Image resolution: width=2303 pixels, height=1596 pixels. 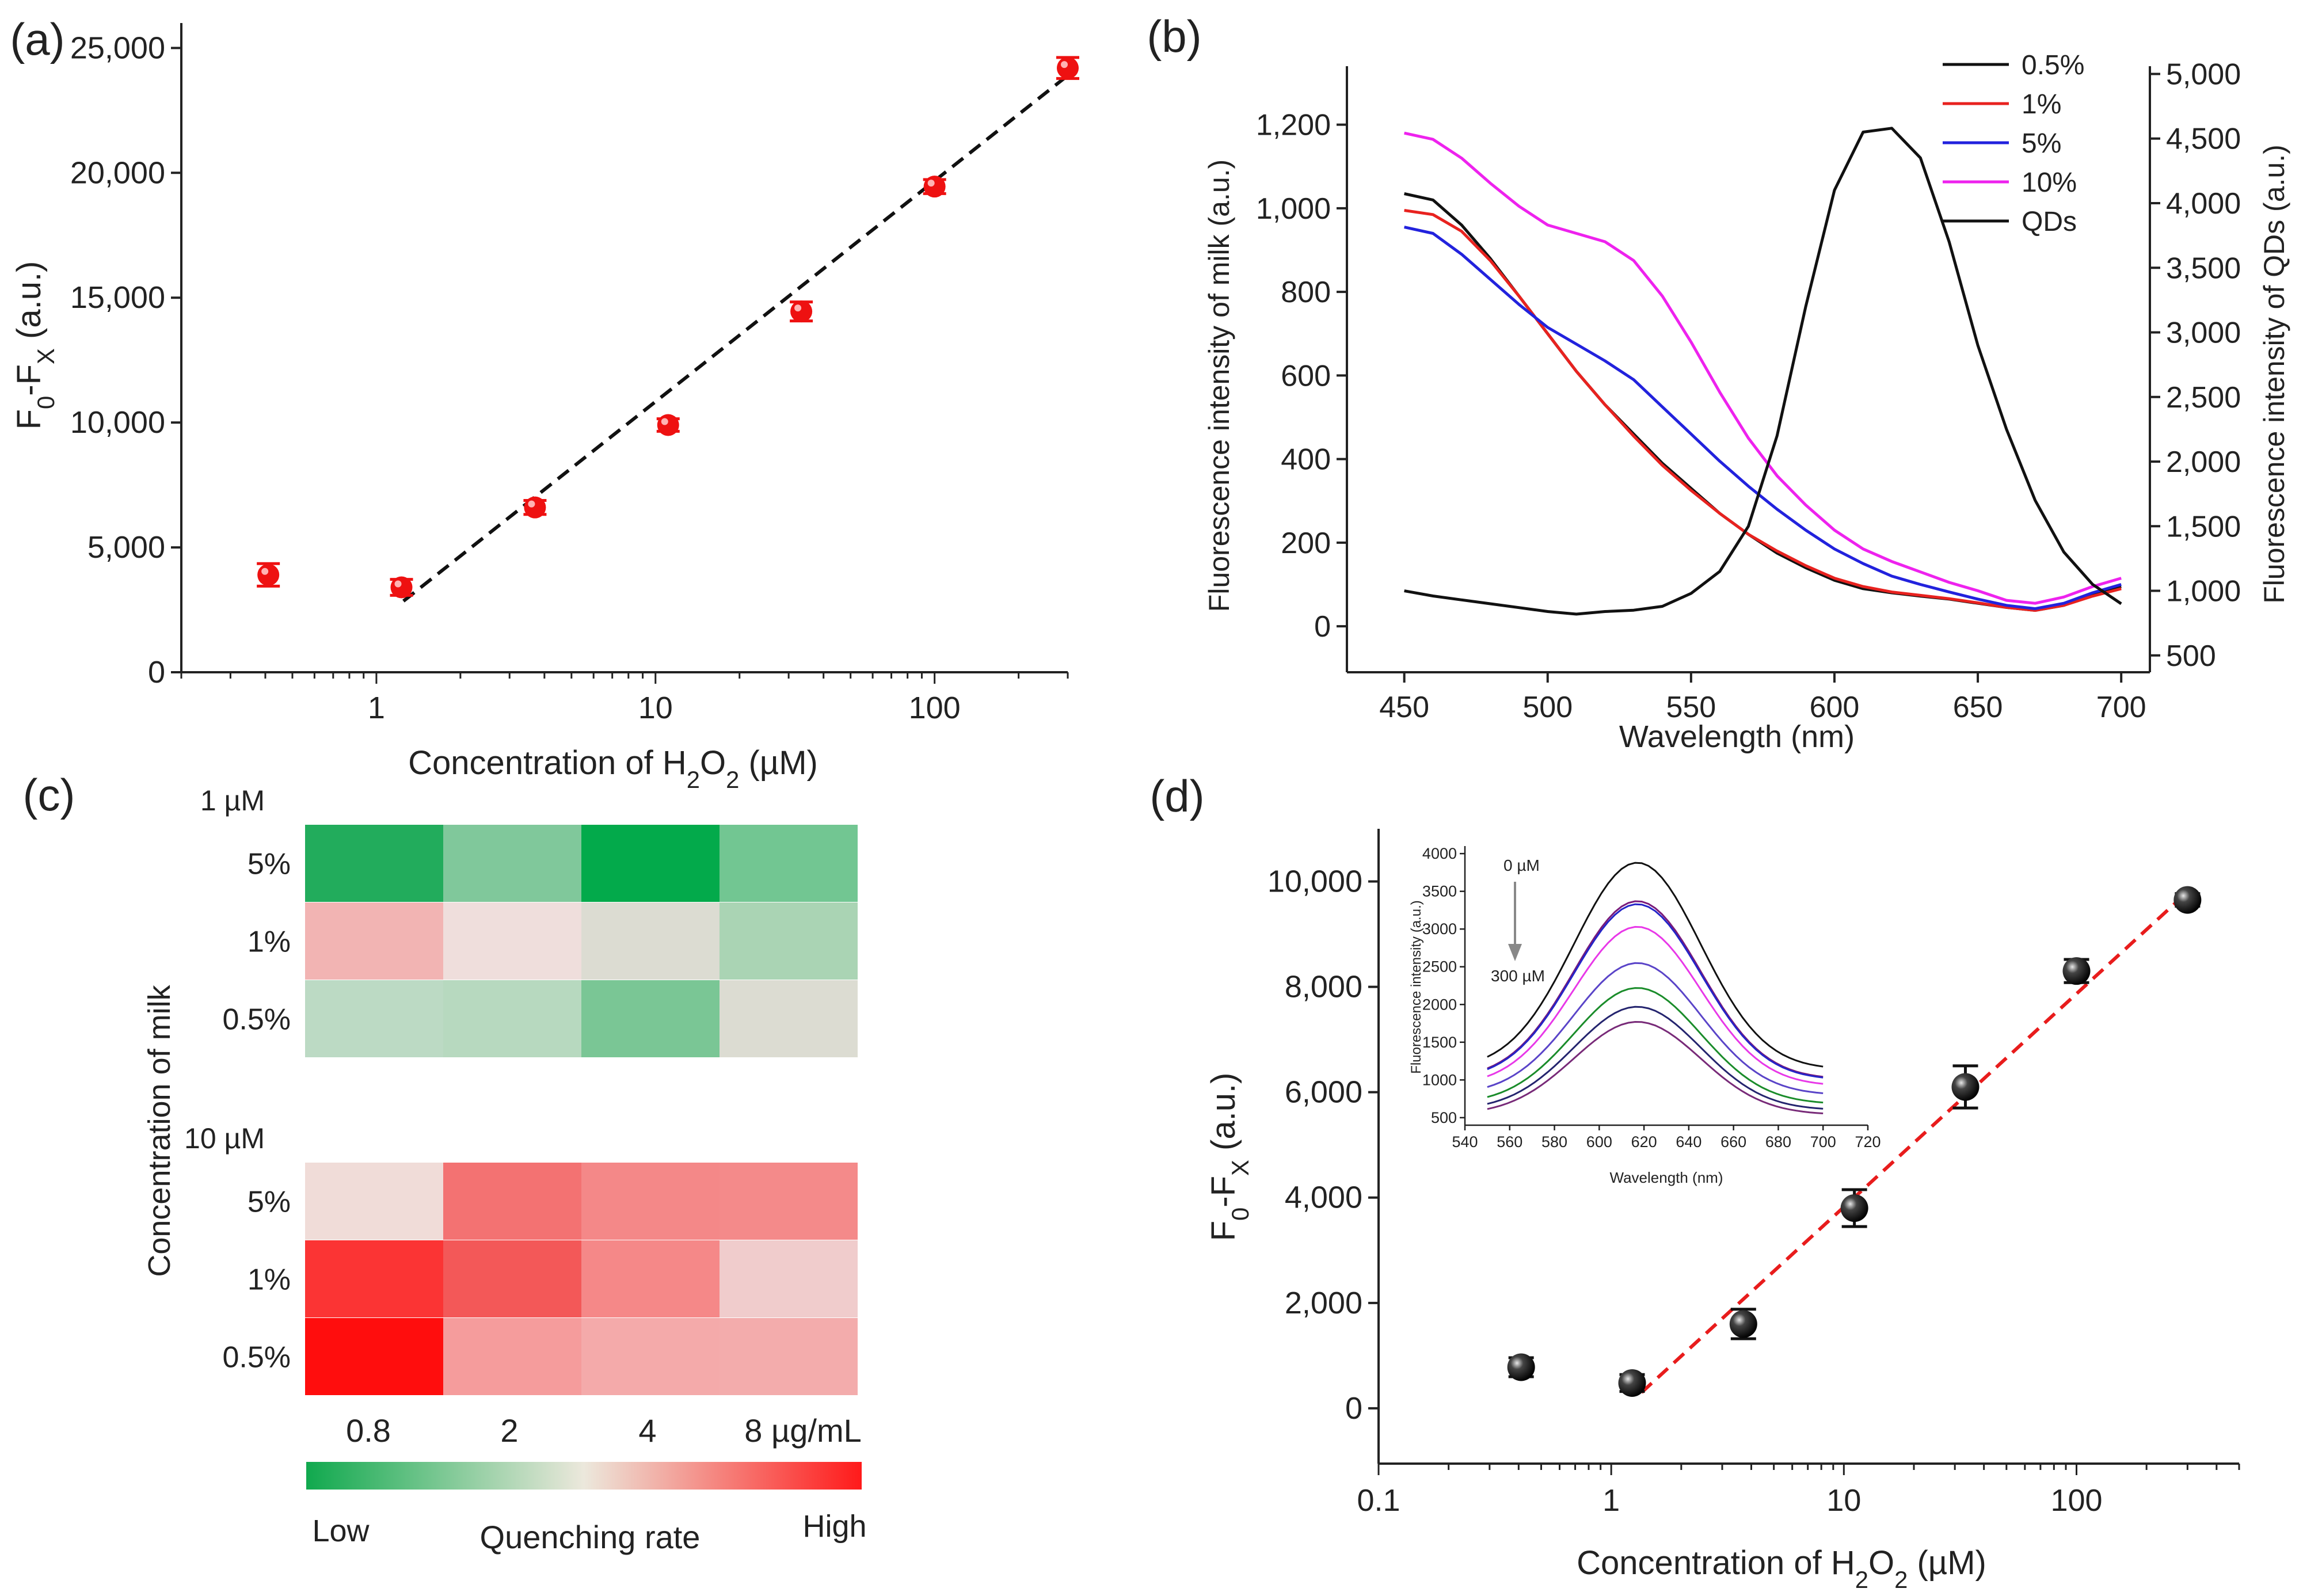 I want to click on c-column-label: 2, so click(x=509, y=1431).